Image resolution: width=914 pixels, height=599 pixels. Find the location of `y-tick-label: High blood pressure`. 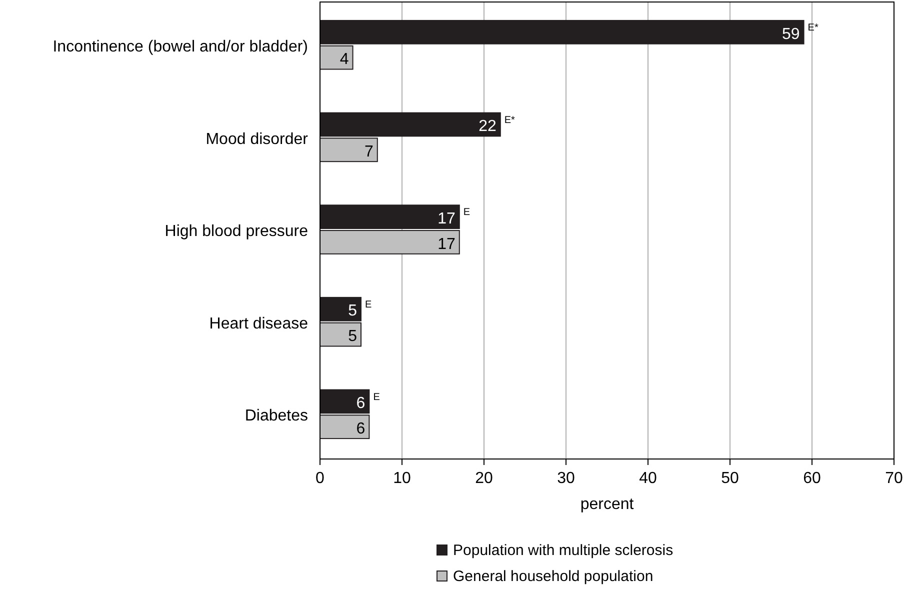

y-tick-label: High blood pressure is located at coordinates (236, 231).